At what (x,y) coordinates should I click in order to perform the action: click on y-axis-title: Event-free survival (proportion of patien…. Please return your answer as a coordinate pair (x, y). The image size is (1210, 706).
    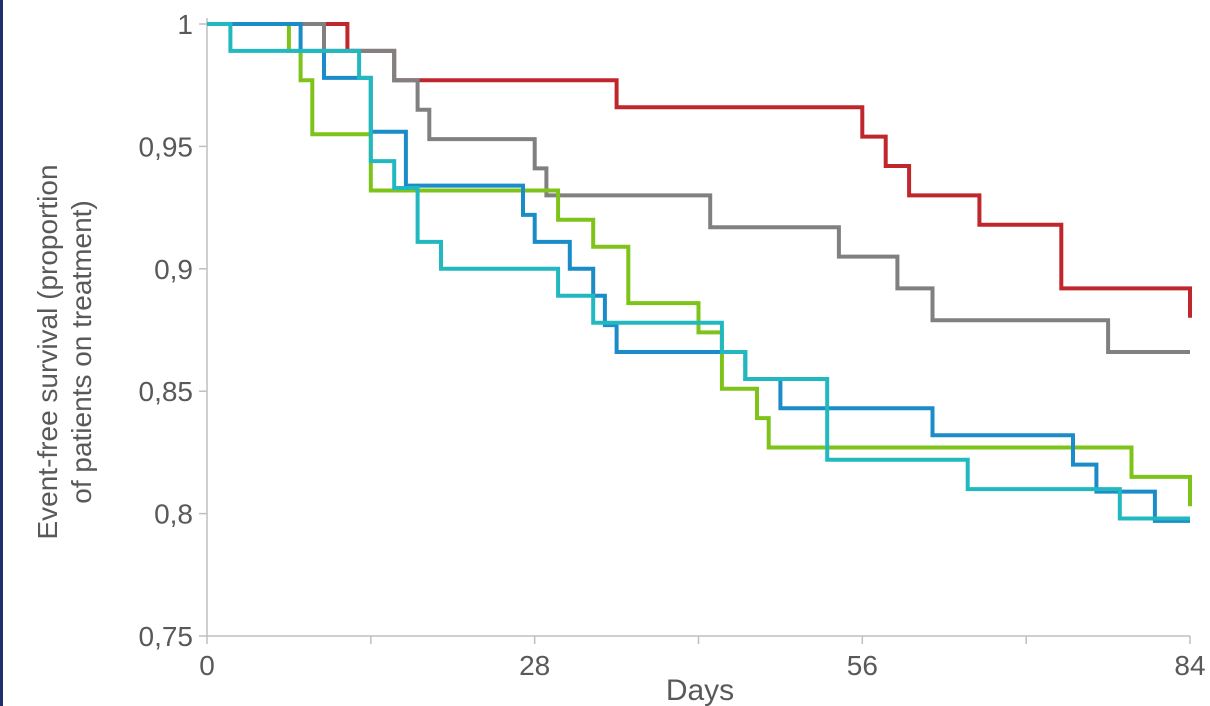
    Looking at the image, I should click on (64, 351).